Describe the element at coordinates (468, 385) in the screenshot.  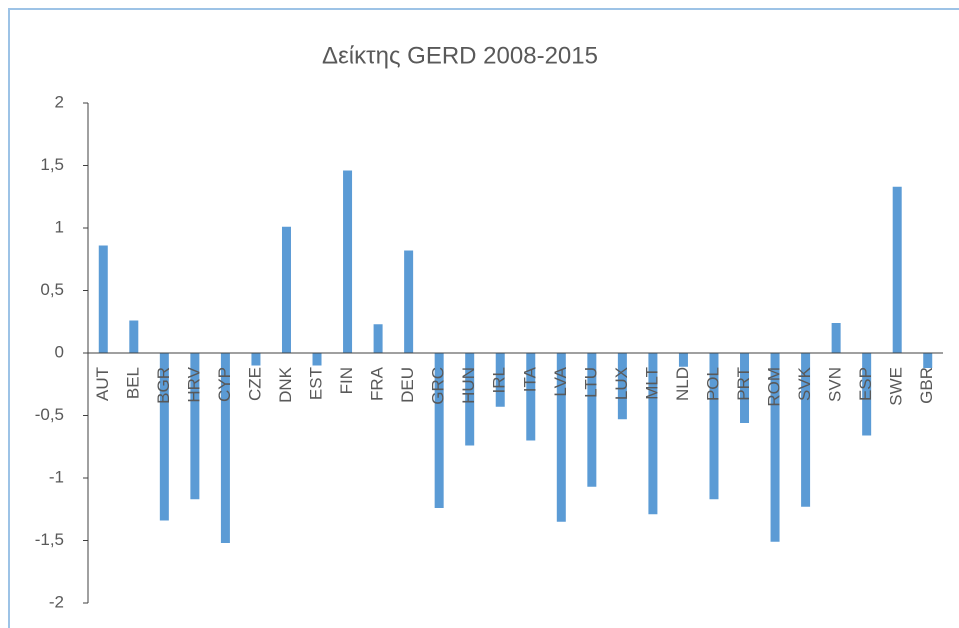
I see `x-tick-label: HUN` at that location.